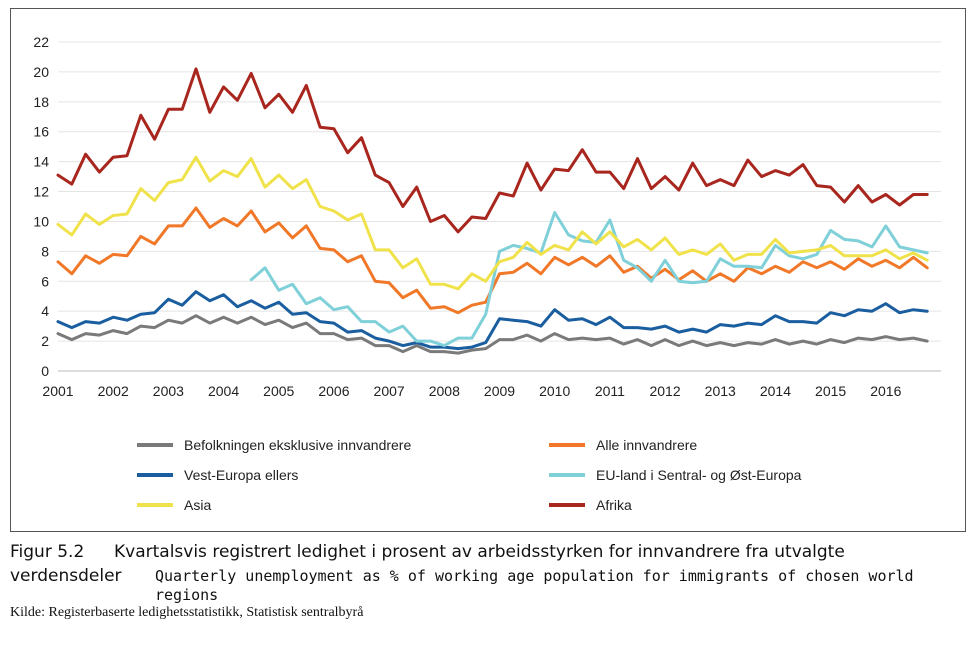 The height and width of the screenshot is (646, 976). I want to click on x-tick-label: 2005, so click(278, 391).